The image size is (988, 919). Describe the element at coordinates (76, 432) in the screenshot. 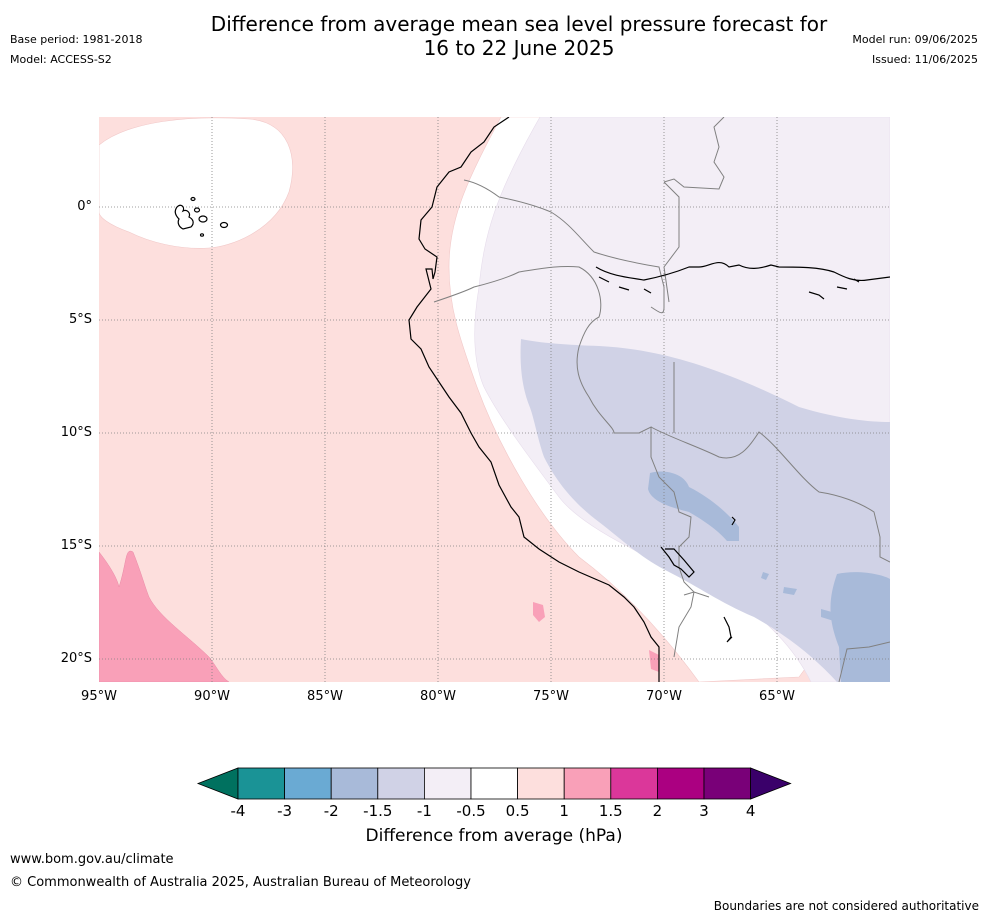

I see `lat-tick-10s: 10°S` at that location.